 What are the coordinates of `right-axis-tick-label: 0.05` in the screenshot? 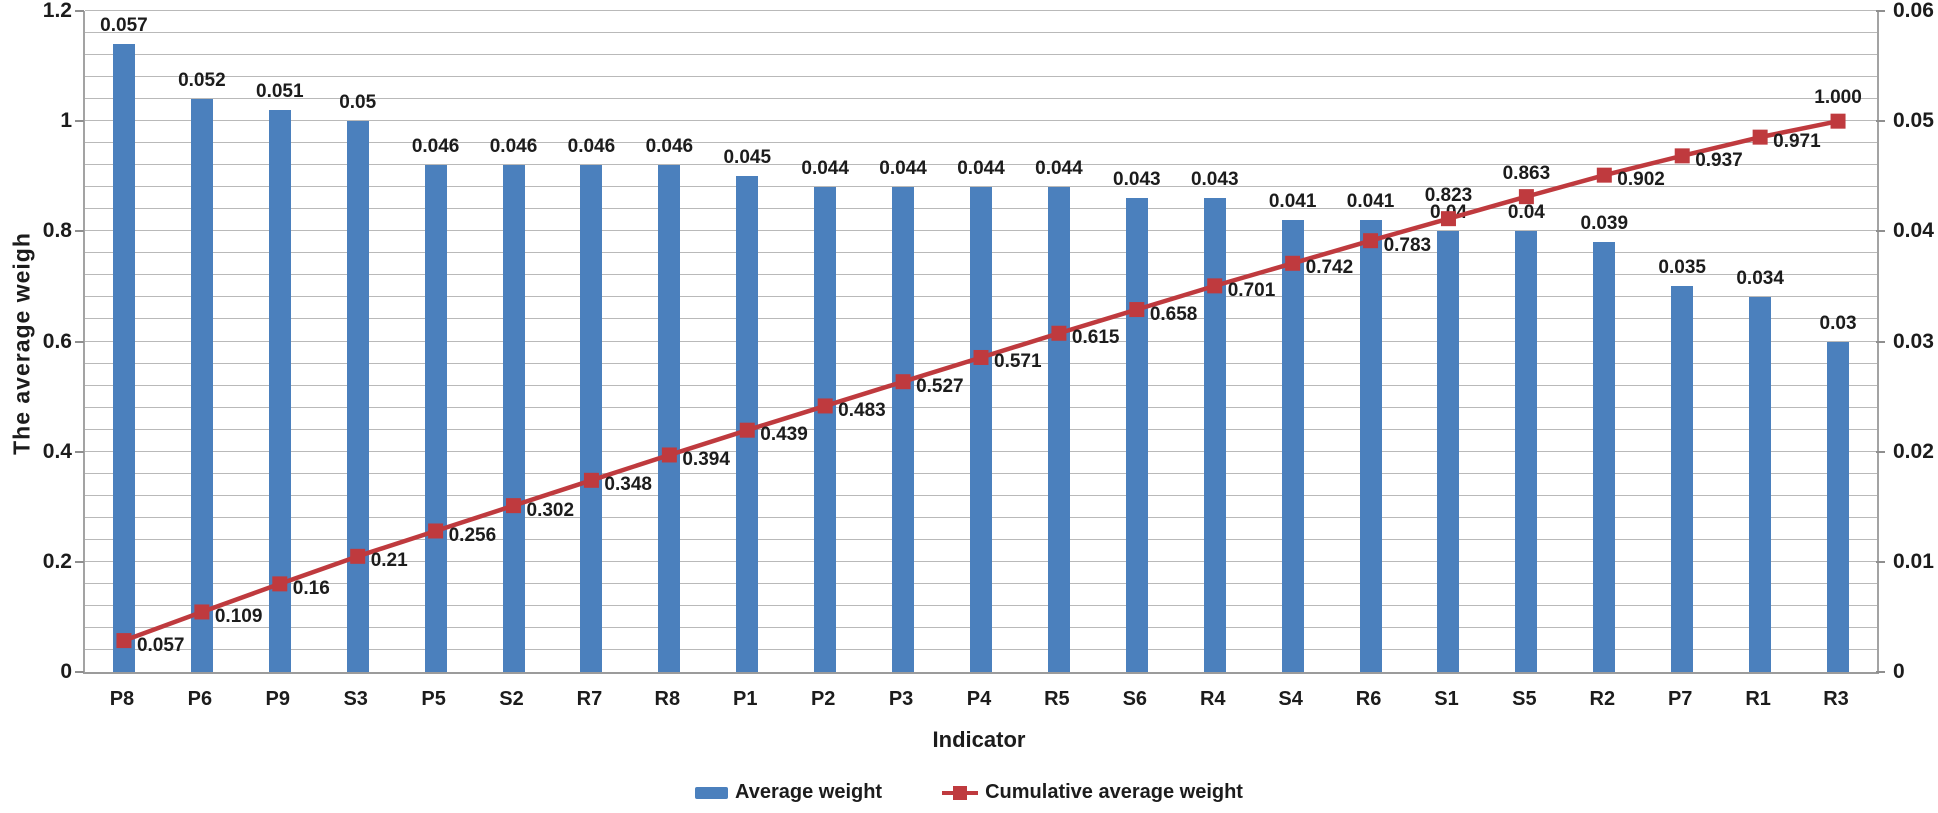 It's located at (1913, 121).